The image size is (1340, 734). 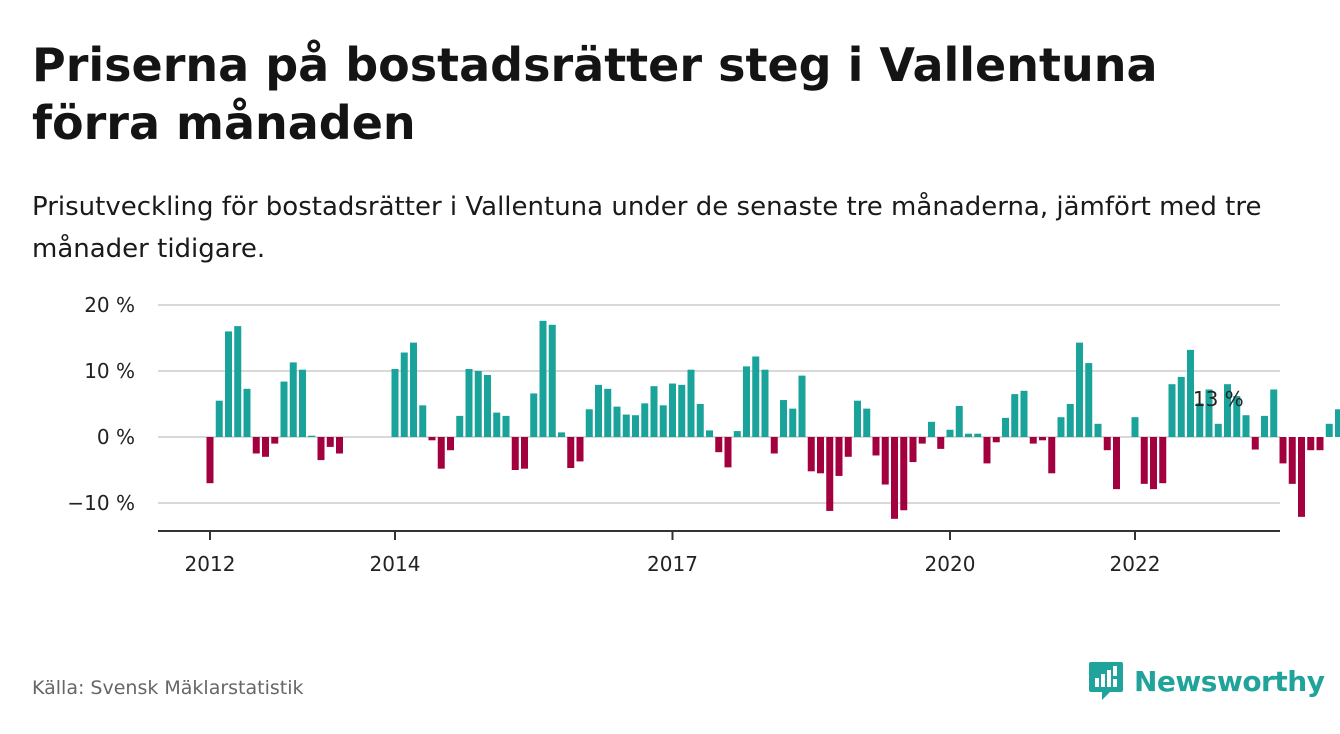 What do you see at coordinates (1229, 681) in the screenshot?
I see `brand-name: Newsworthy` at bounding box center [1229, 681].